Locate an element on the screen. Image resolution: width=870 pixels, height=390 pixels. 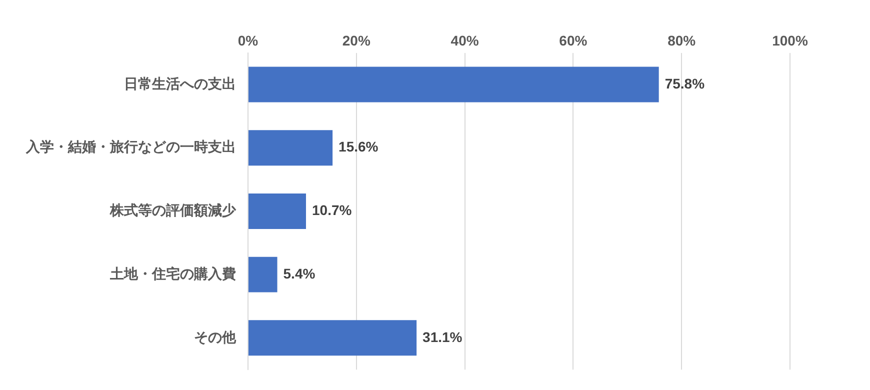
x-tick-label: 80% is located at coordinates (682, 40).